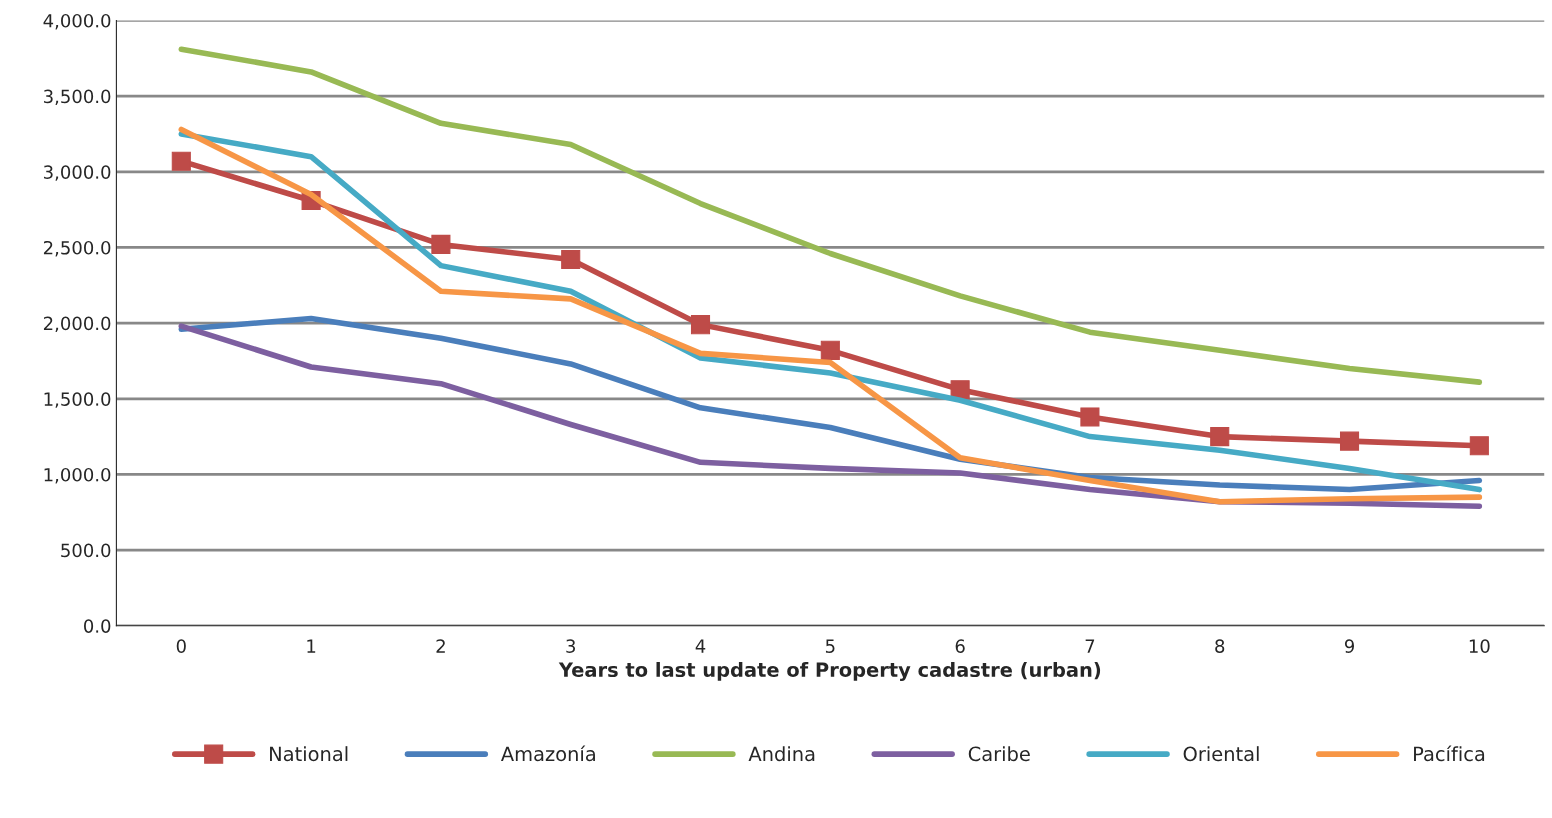 The width and height of the screenshot is (1552, 818). I want to click on y-tick-label: 2,500.0, so click(77, 248).